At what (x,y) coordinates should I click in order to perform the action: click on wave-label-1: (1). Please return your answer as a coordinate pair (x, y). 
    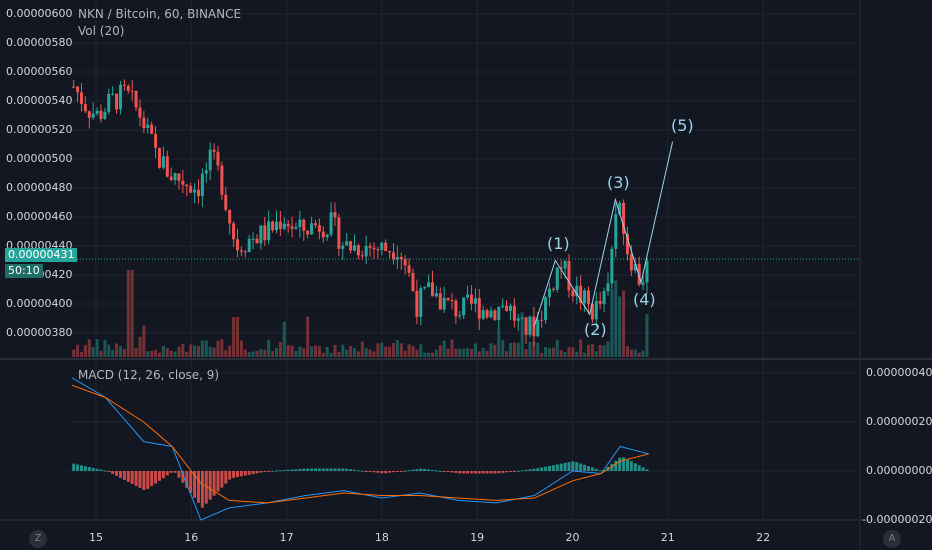
    Looking at the image, I should click on (558, 243).